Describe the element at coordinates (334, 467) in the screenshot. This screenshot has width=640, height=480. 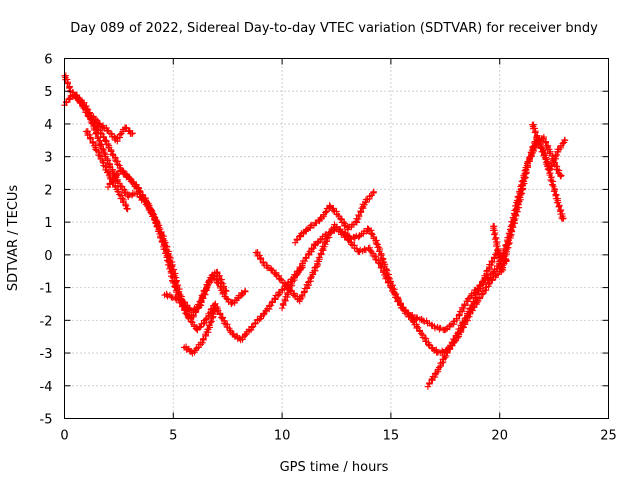
I see `x-axis-label: GPS time / hours` at that location.